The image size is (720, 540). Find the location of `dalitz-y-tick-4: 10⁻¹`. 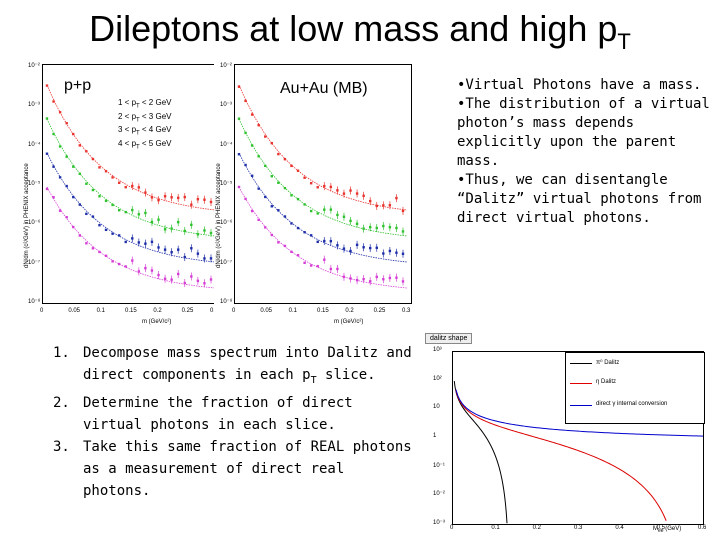

dalitz-y-tick-4: 10⁻¹ is located at coordinates (439, 465).